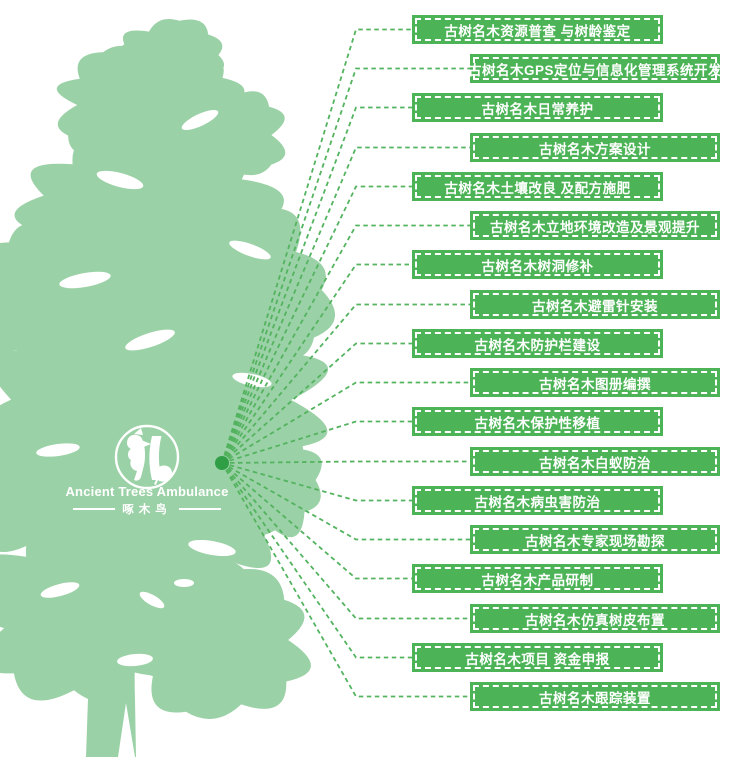 This screenshot has height=757, width=749. I want to click on subtitle-rule-right, so click(199, 509).